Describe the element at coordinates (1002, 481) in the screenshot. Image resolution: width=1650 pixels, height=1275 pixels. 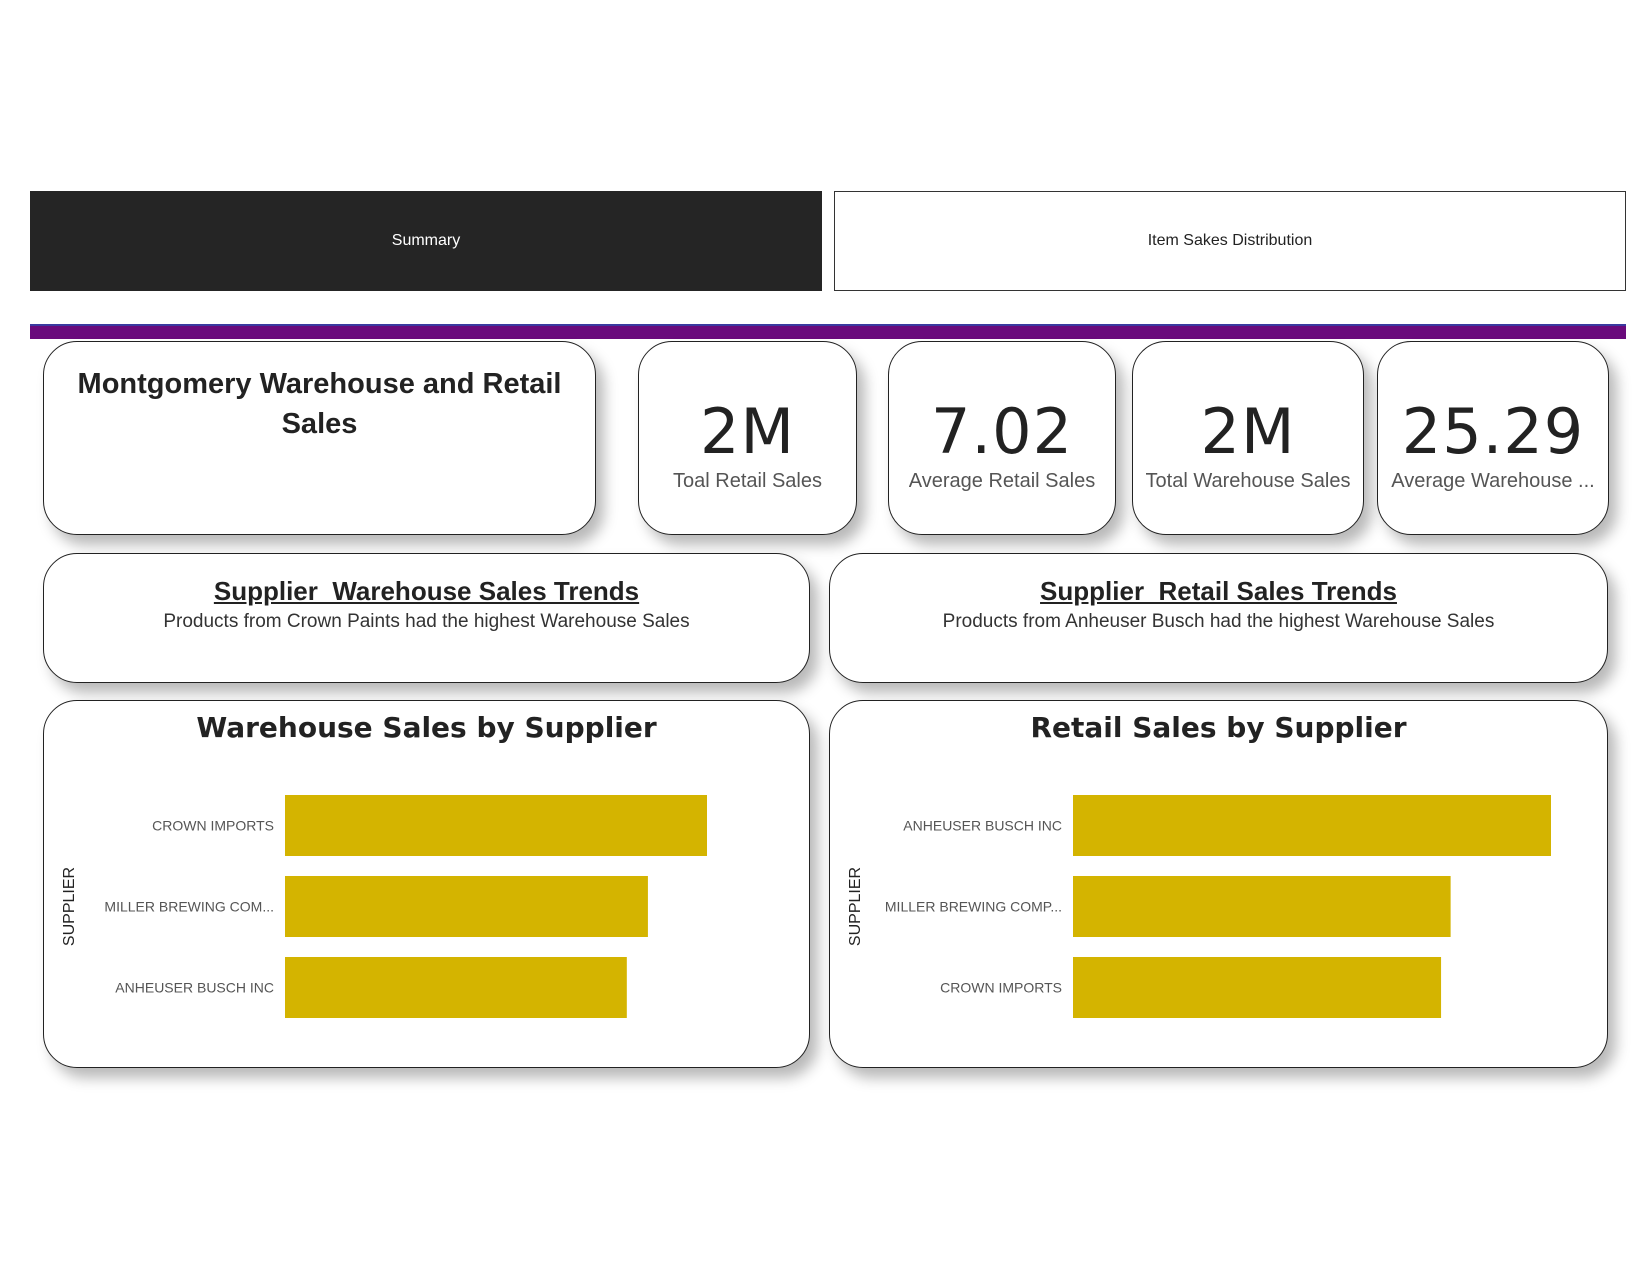
I see `kpi-label: Average Retail Sales` at that location.